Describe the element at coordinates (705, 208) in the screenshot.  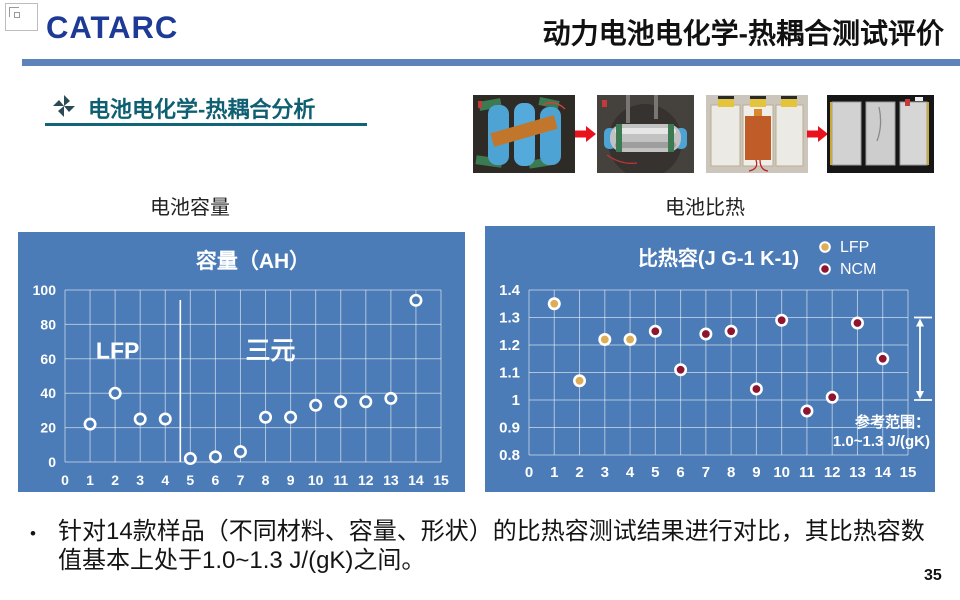
I see `specific-heat-chart-label: 电池比热` at that location.